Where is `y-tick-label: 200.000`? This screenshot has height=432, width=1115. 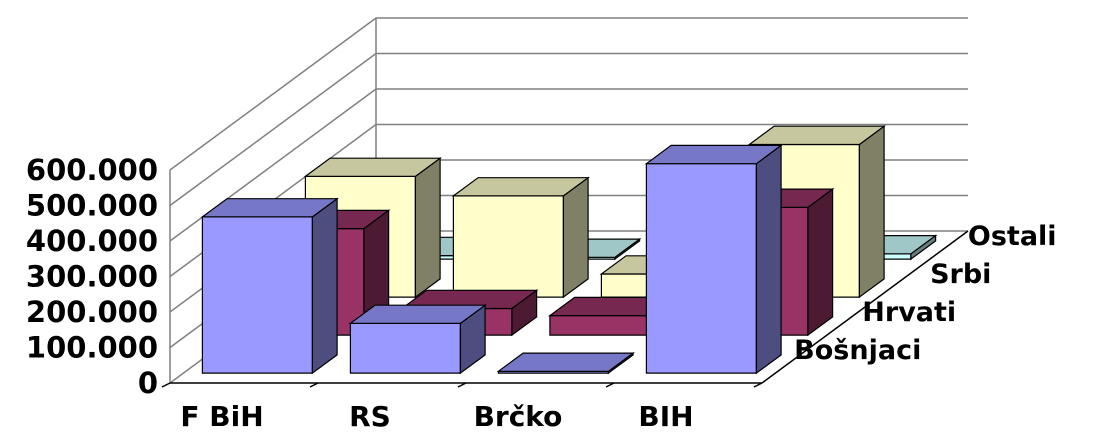
y-tick-label: 200.000 is located at coordinates (92, 312).